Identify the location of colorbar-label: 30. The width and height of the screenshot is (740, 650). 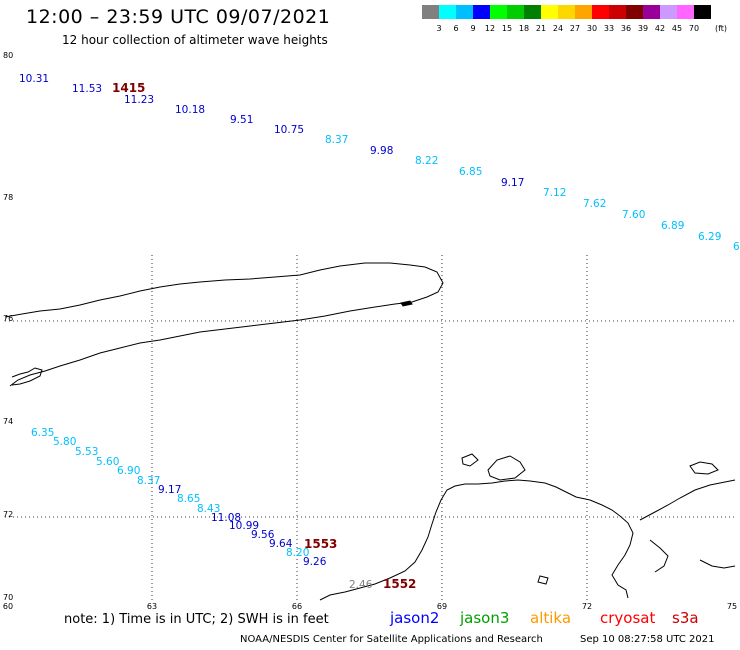
(592, 28).